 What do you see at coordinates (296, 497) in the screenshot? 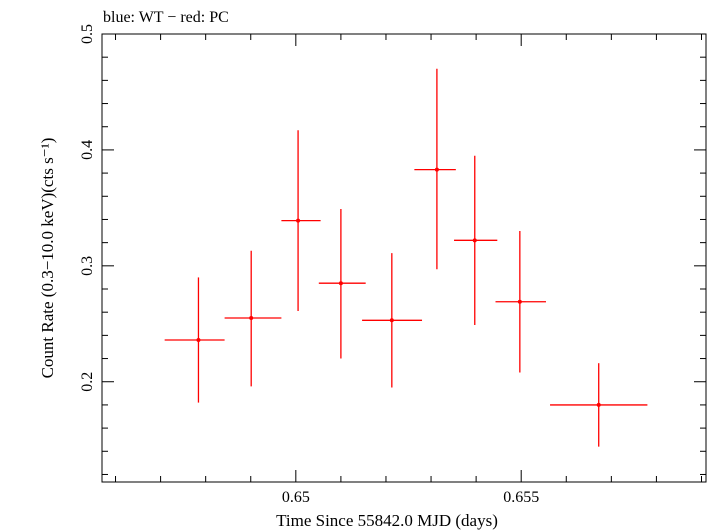
I see `x-tick-label: 0.65` at bounding box center [296, 497].